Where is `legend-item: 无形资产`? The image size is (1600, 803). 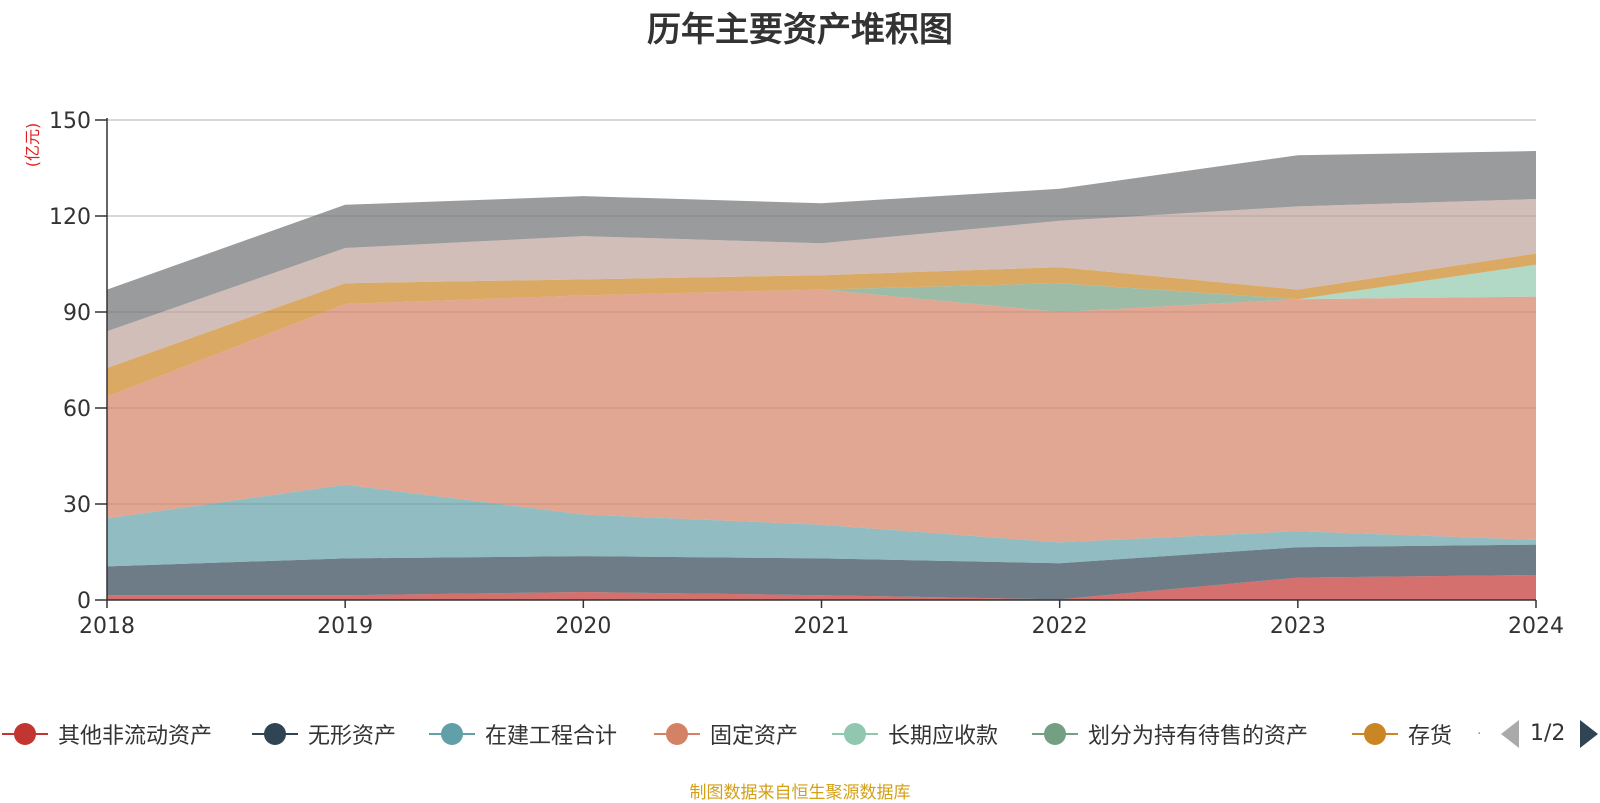
legend-item: 无形资产 is located at coordinates (323, 734).